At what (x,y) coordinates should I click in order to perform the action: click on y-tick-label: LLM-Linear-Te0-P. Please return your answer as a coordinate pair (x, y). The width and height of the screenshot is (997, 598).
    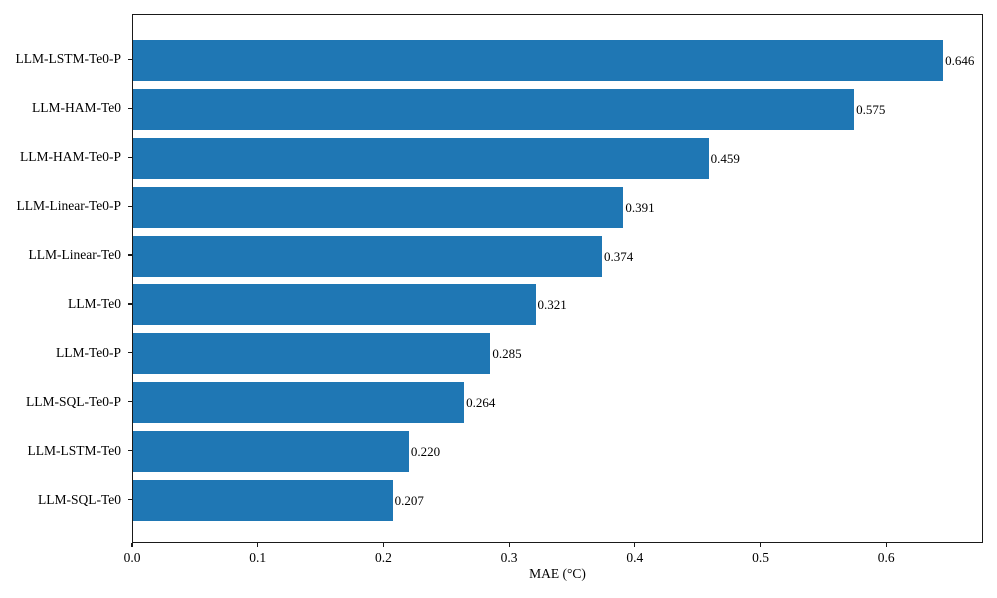
    Looking at the image, I should click on (69, 206).